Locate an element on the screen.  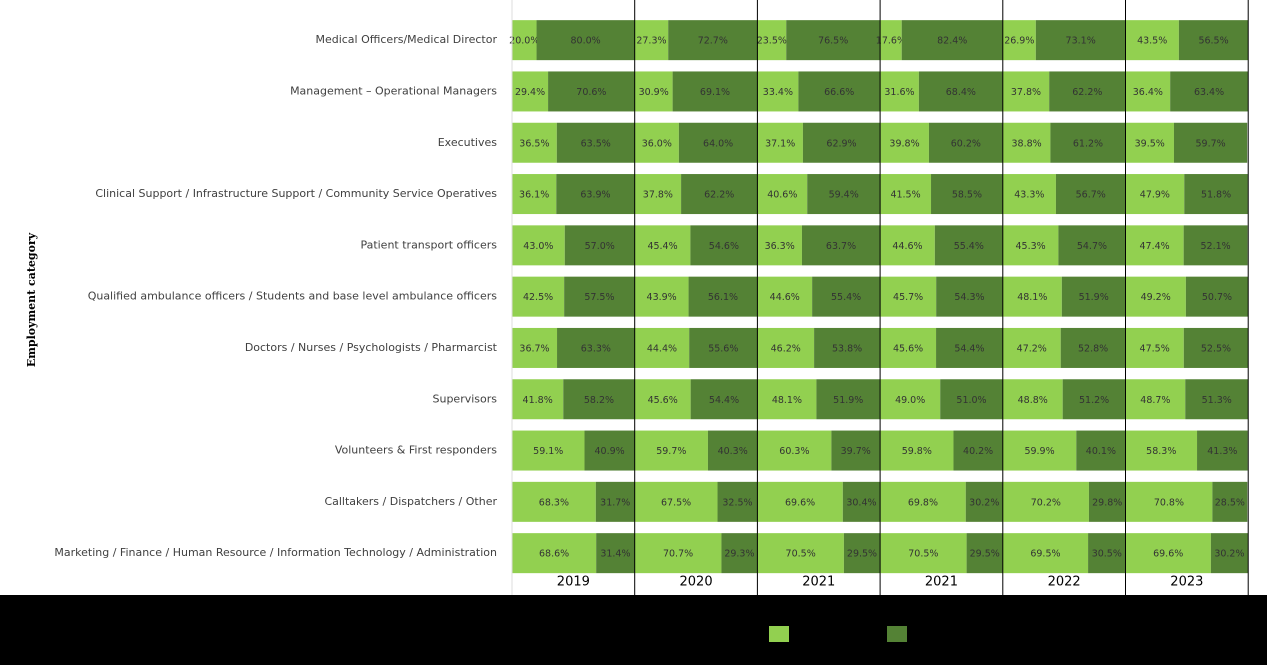
value-label: 45.3% is located at coordinates (1030, 246).